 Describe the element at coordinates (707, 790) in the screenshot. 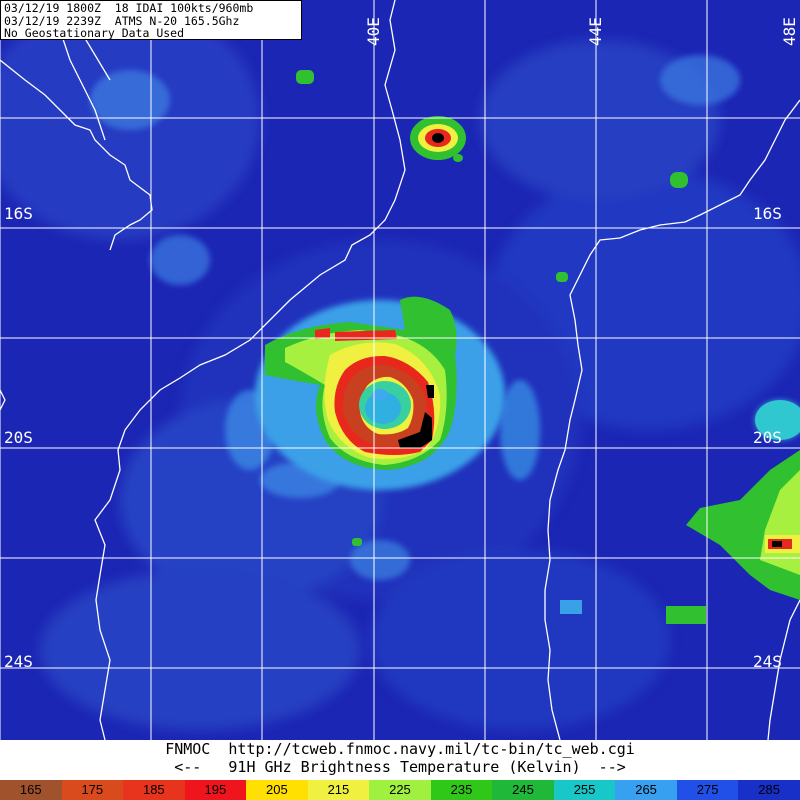

I see `colorbar-segment: 275` at that location.